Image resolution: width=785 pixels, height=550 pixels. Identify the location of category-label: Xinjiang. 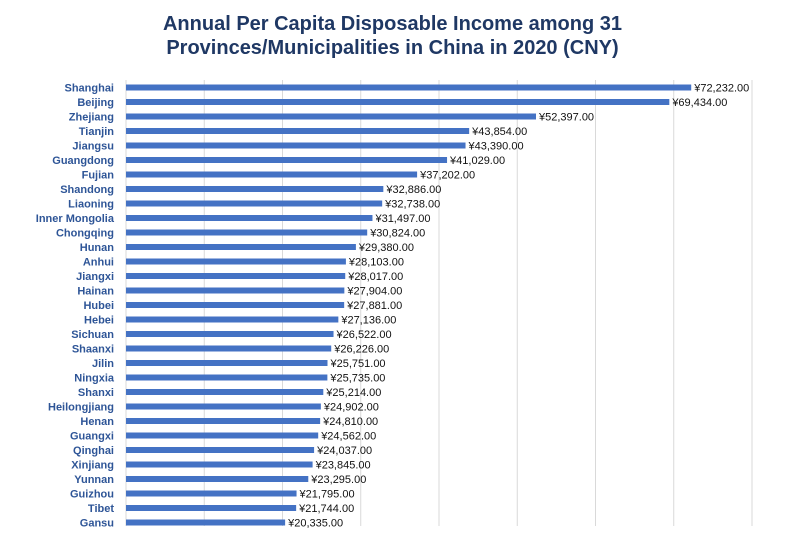
(92, 466).